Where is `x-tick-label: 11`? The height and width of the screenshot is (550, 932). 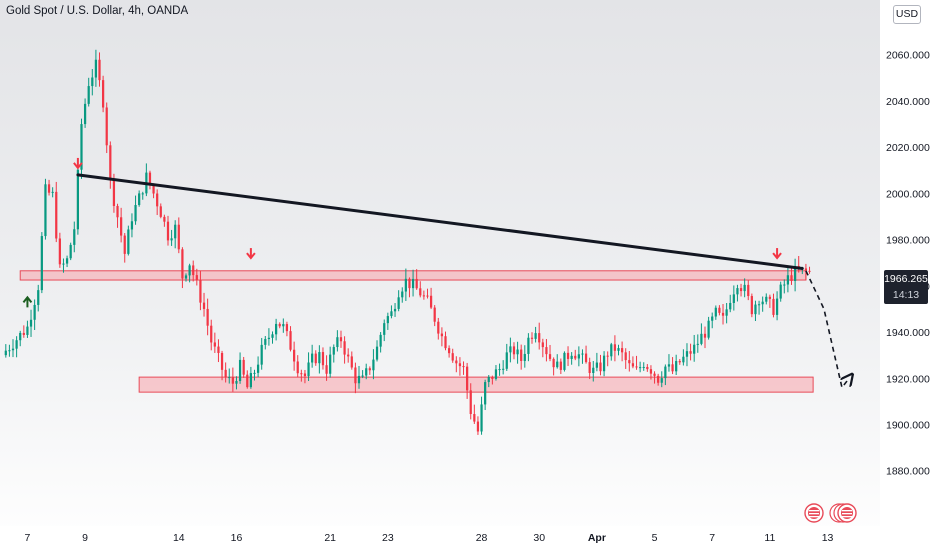 x-tick-label: 11 is located at coordinates (769, 538).